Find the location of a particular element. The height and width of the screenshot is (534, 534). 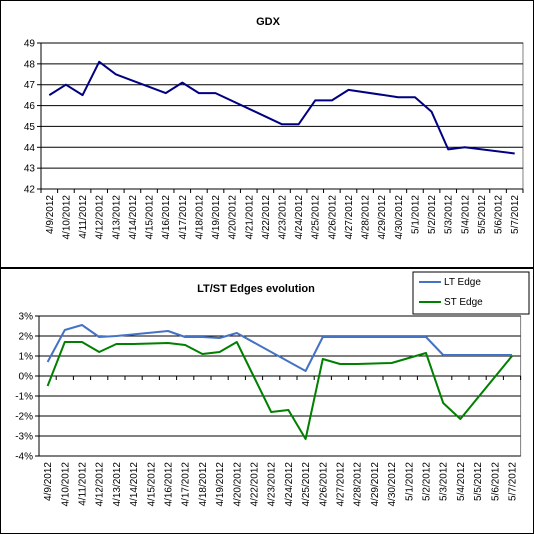

legend-entry: LT Edge is located at coordinates (462, 282).